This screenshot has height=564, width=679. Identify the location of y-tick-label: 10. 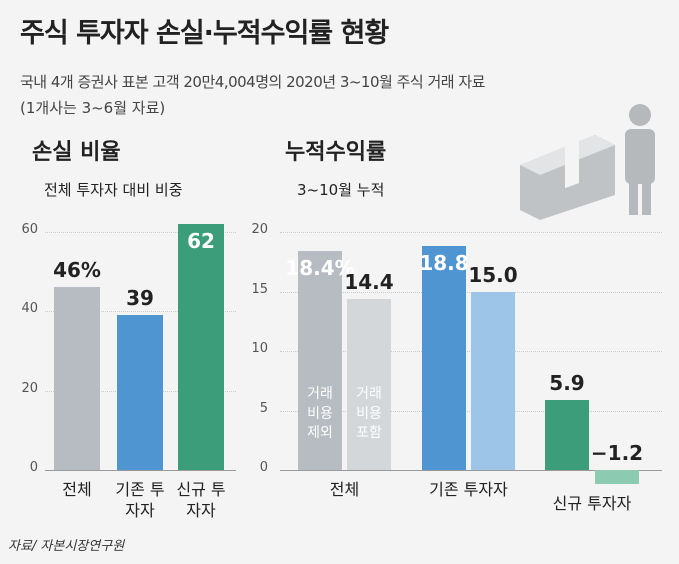
(259, 348).